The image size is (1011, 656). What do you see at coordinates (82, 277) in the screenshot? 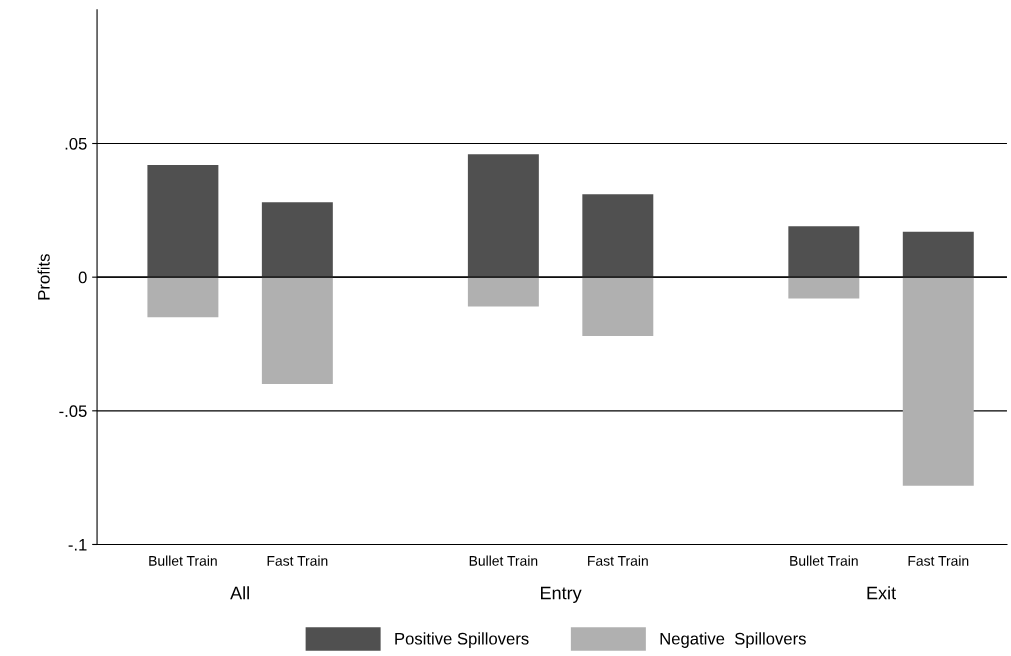
I see `y-tick-label: 0` at bounding box center [82, 277].